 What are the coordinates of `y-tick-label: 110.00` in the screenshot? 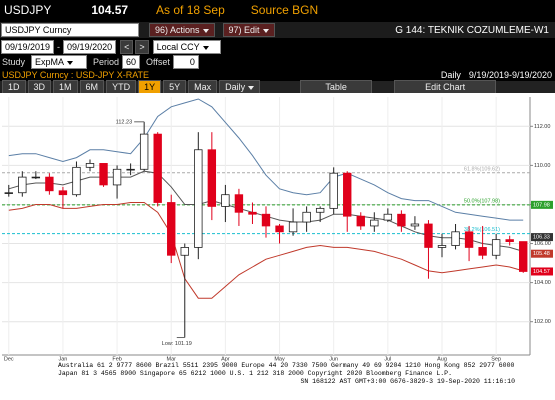 It's located at (542, 166).